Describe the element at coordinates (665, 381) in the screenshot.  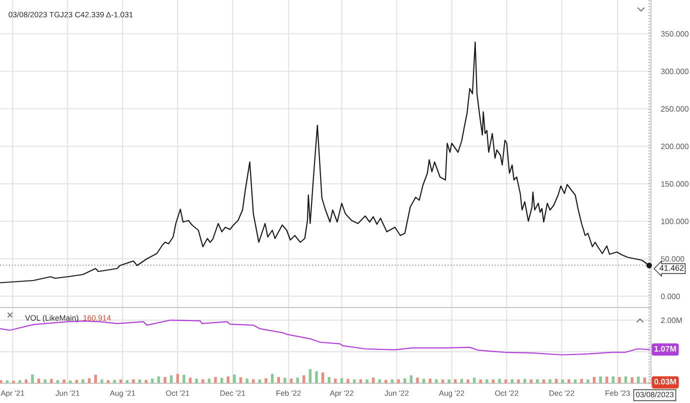
I see `annotation: 0.03M` at that location.